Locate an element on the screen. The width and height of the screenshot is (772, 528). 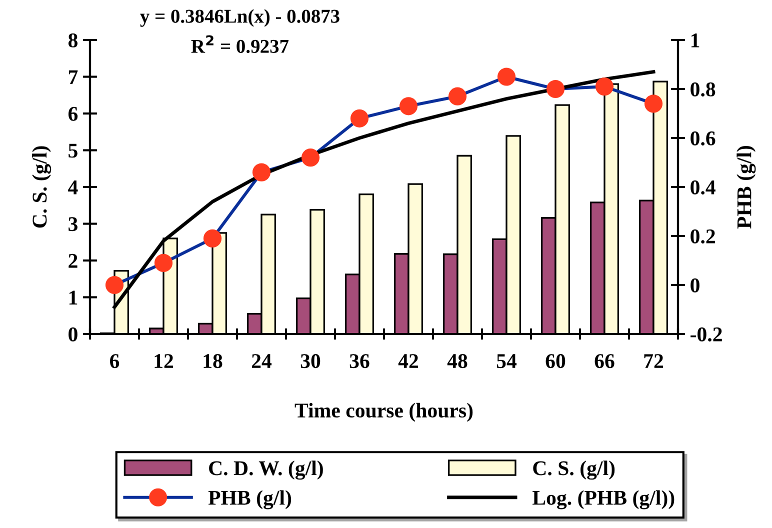
x-axis-title: Time course (hours) is located at coordinates (383, 412).